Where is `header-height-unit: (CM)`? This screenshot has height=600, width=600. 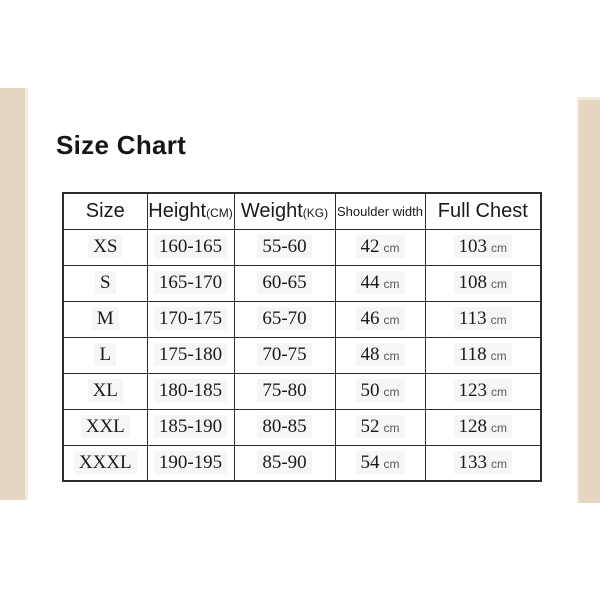
header-height-unit: (CM) is located at coordinates (219, 212).